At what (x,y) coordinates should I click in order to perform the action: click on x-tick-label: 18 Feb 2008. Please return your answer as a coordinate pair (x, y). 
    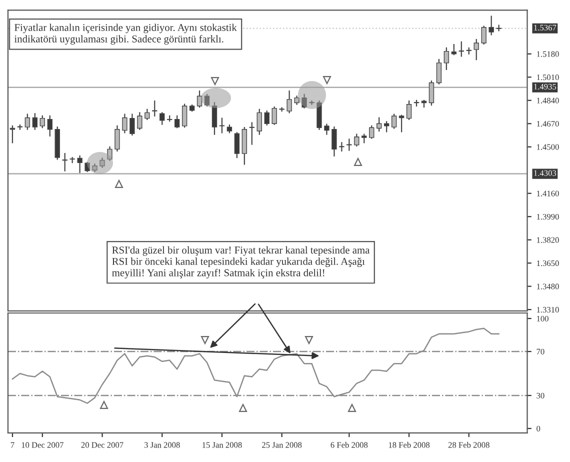
    Looking at the image, I should click on (409, 445).